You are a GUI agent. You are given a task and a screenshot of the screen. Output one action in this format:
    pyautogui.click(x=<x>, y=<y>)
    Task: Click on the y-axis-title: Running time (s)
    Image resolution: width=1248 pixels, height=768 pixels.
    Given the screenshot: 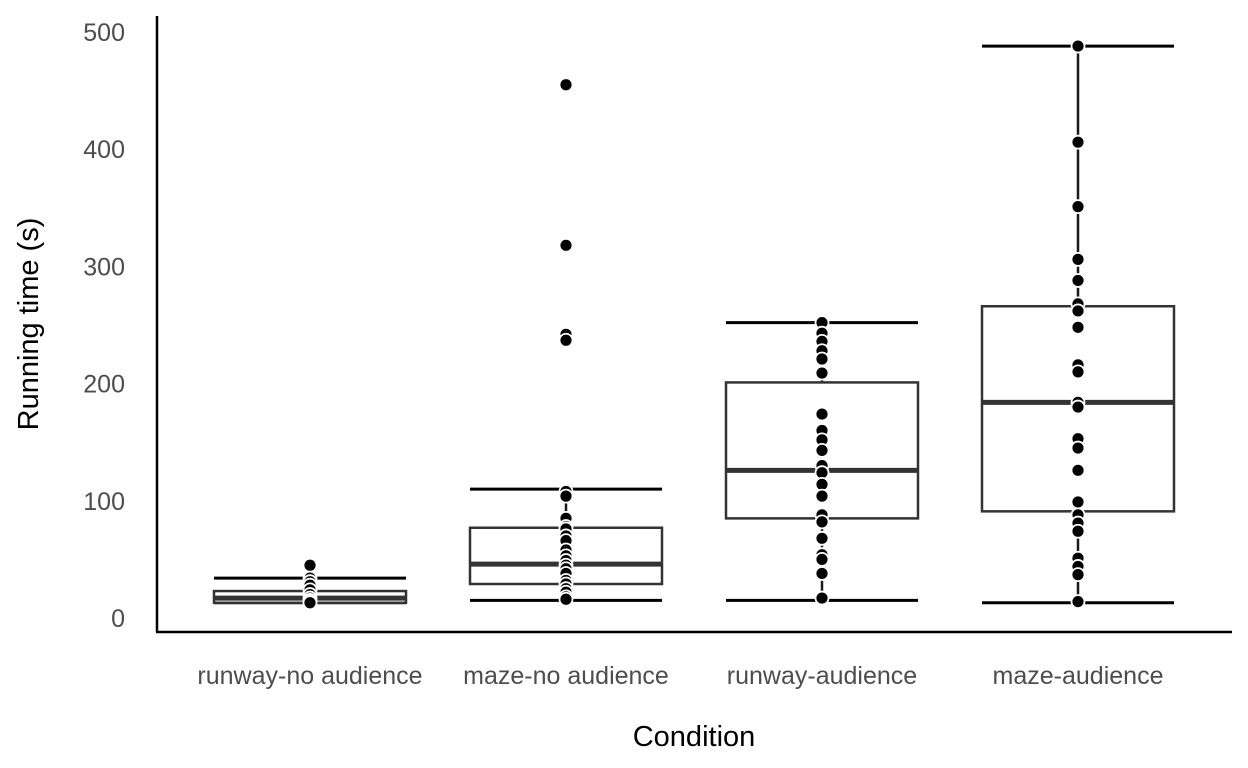 What is the action you would take?
    pyautogui.click(x=29, y=324)
    